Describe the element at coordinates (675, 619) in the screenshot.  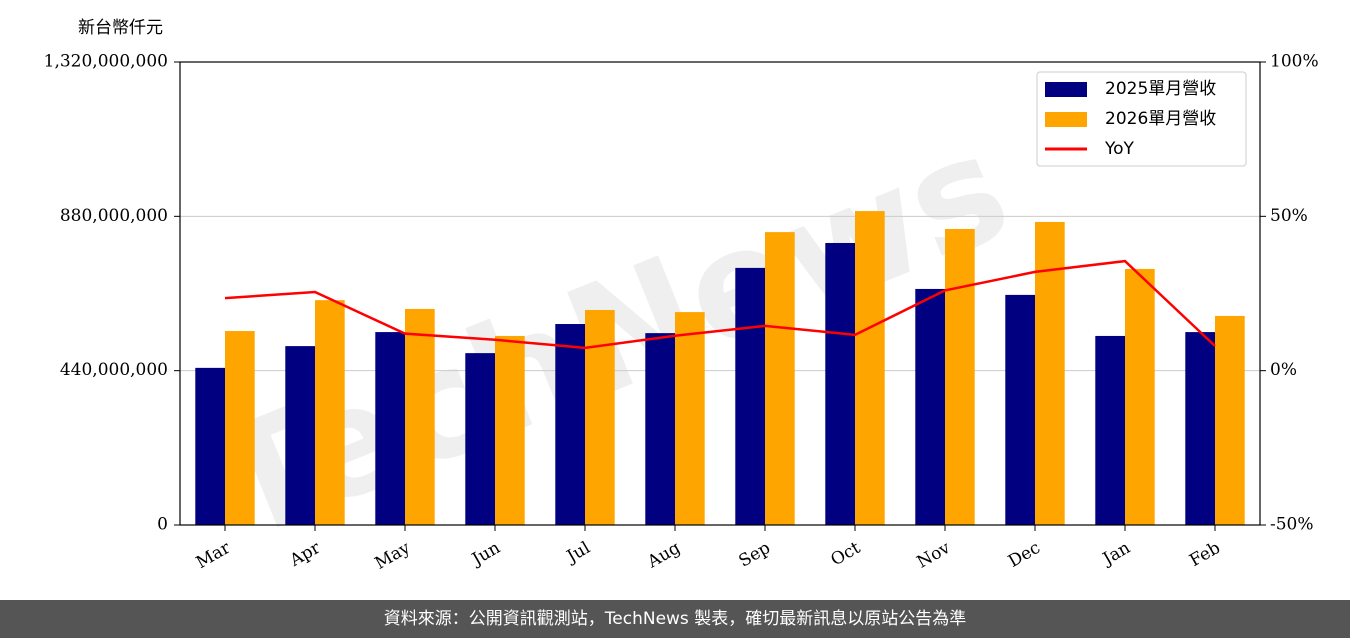
I see `footer: 資料來源：公開資訊觀測站，TechNews 製表，確切最新訊息以原站公告為準` at that location.